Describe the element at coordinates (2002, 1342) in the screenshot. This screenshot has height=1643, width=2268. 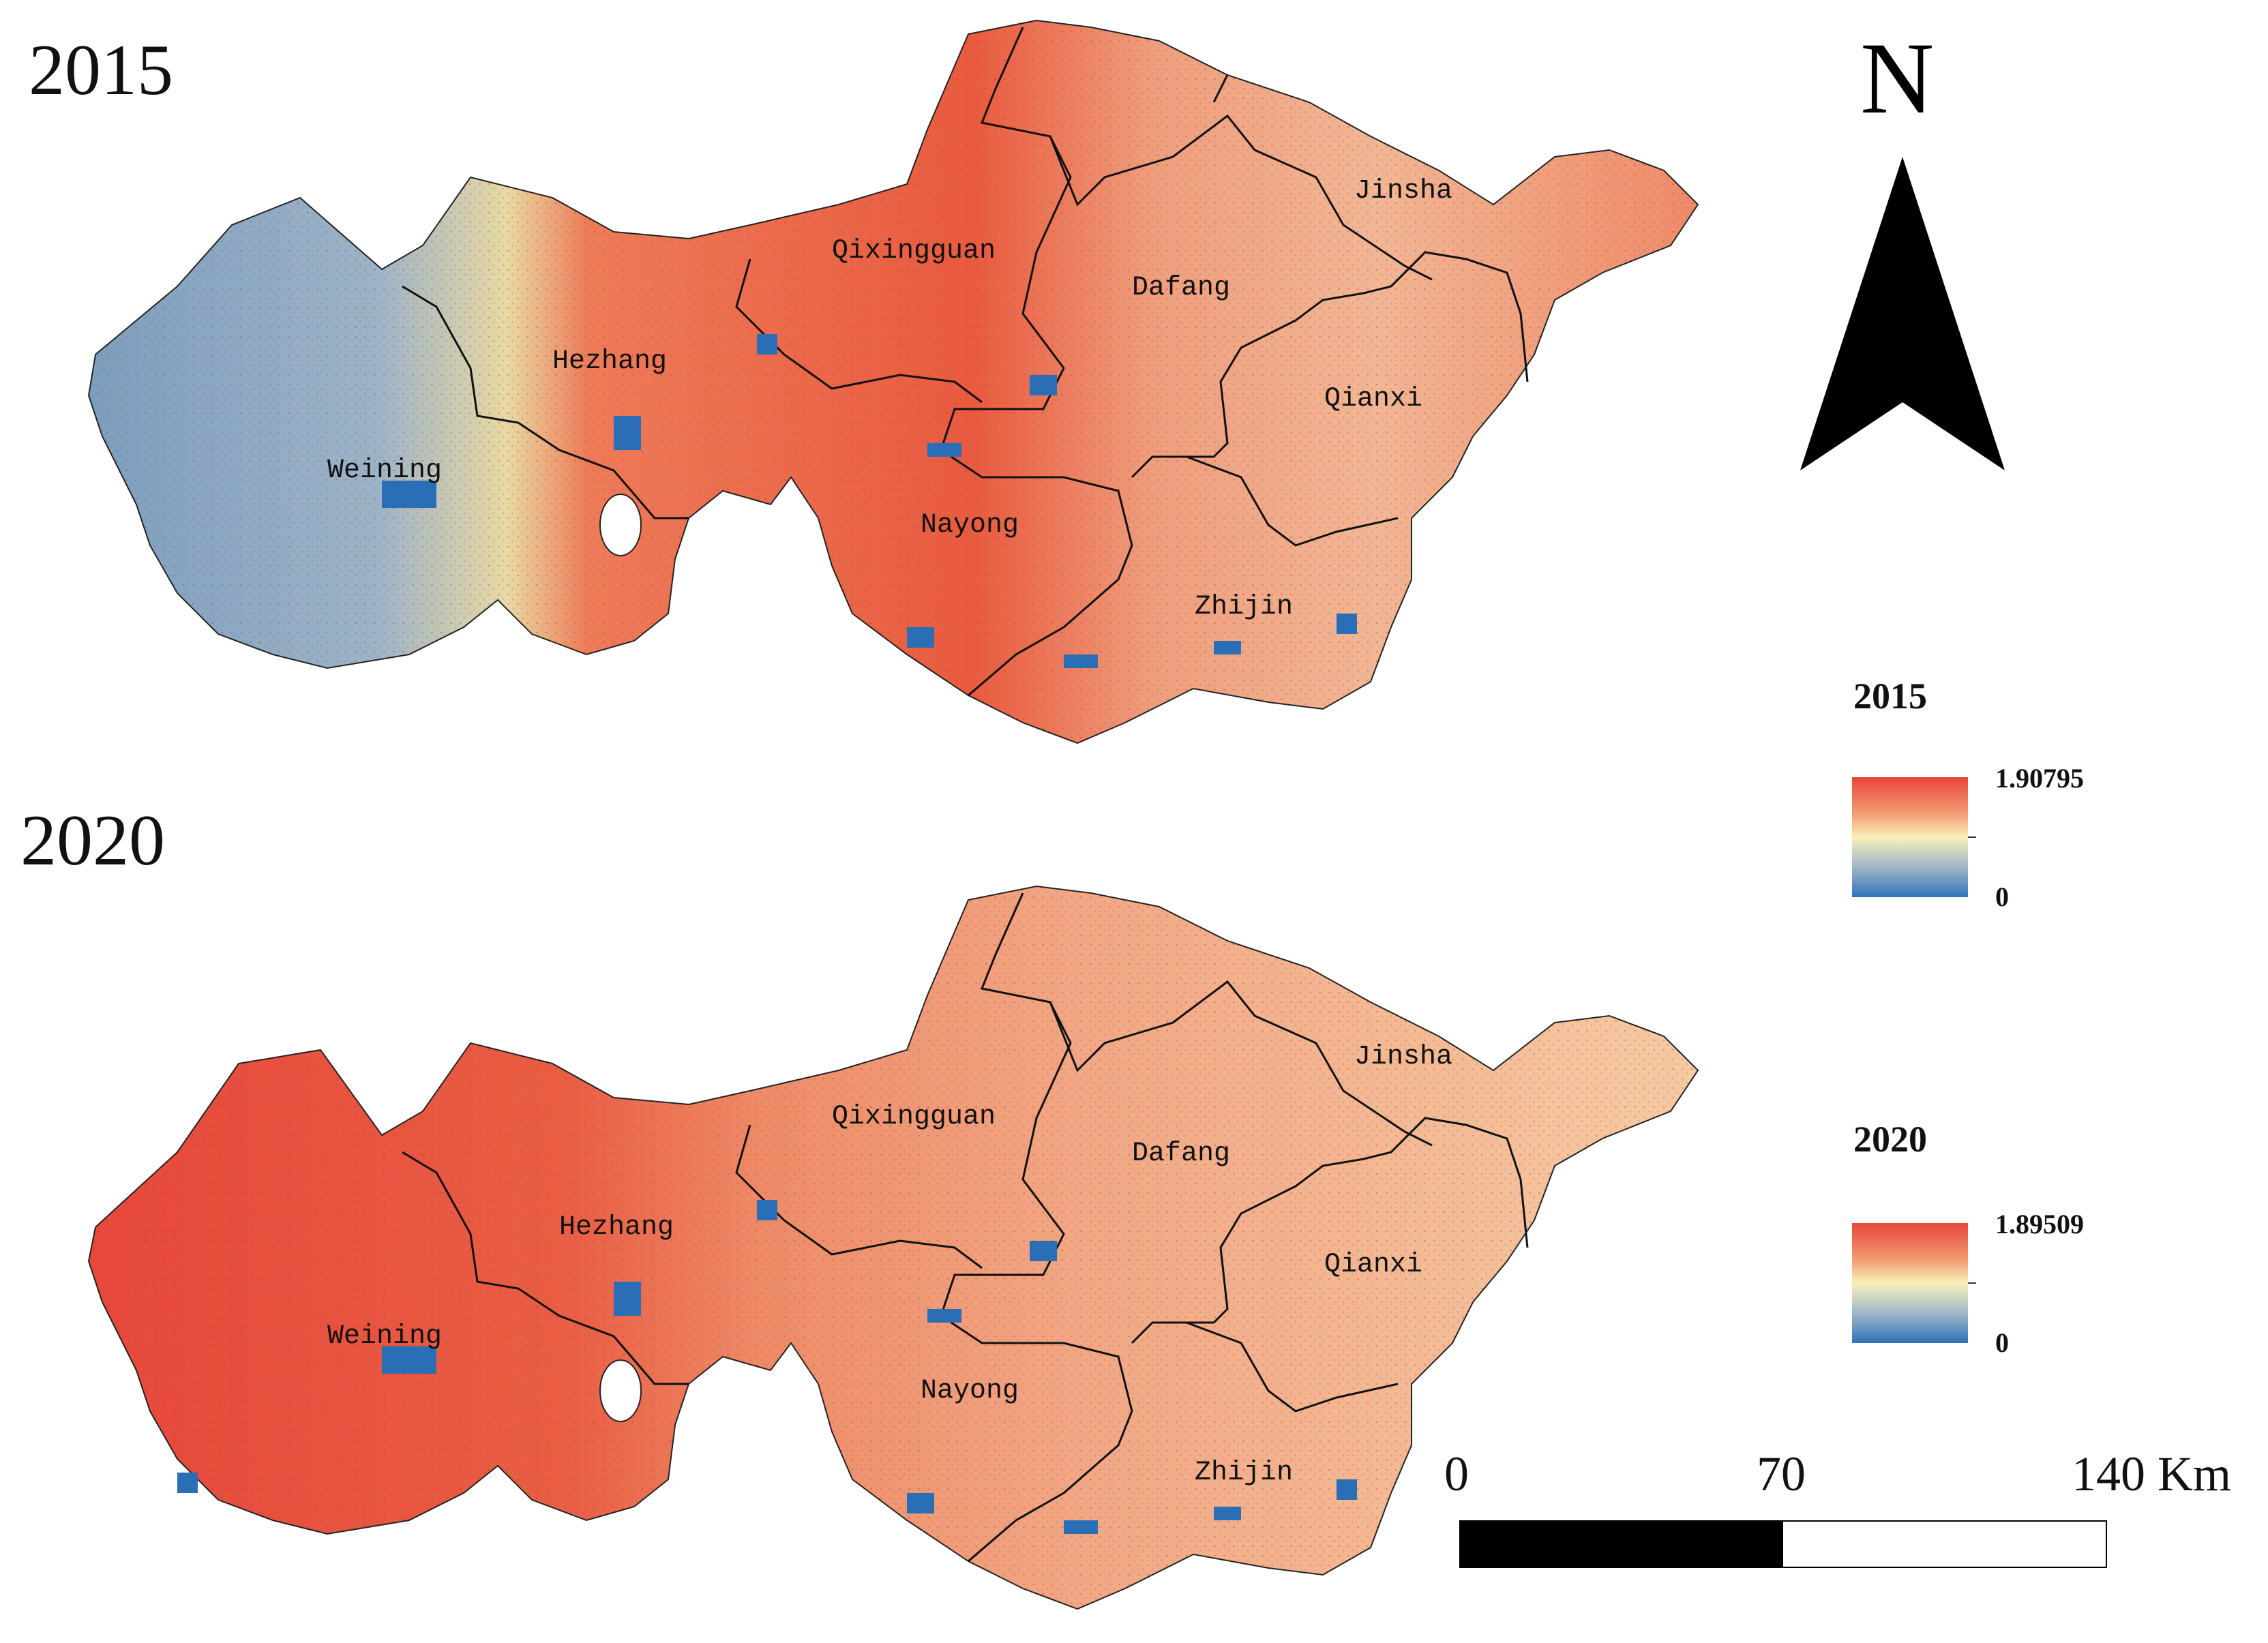
I see `legend-min-2020: 0` at that location.